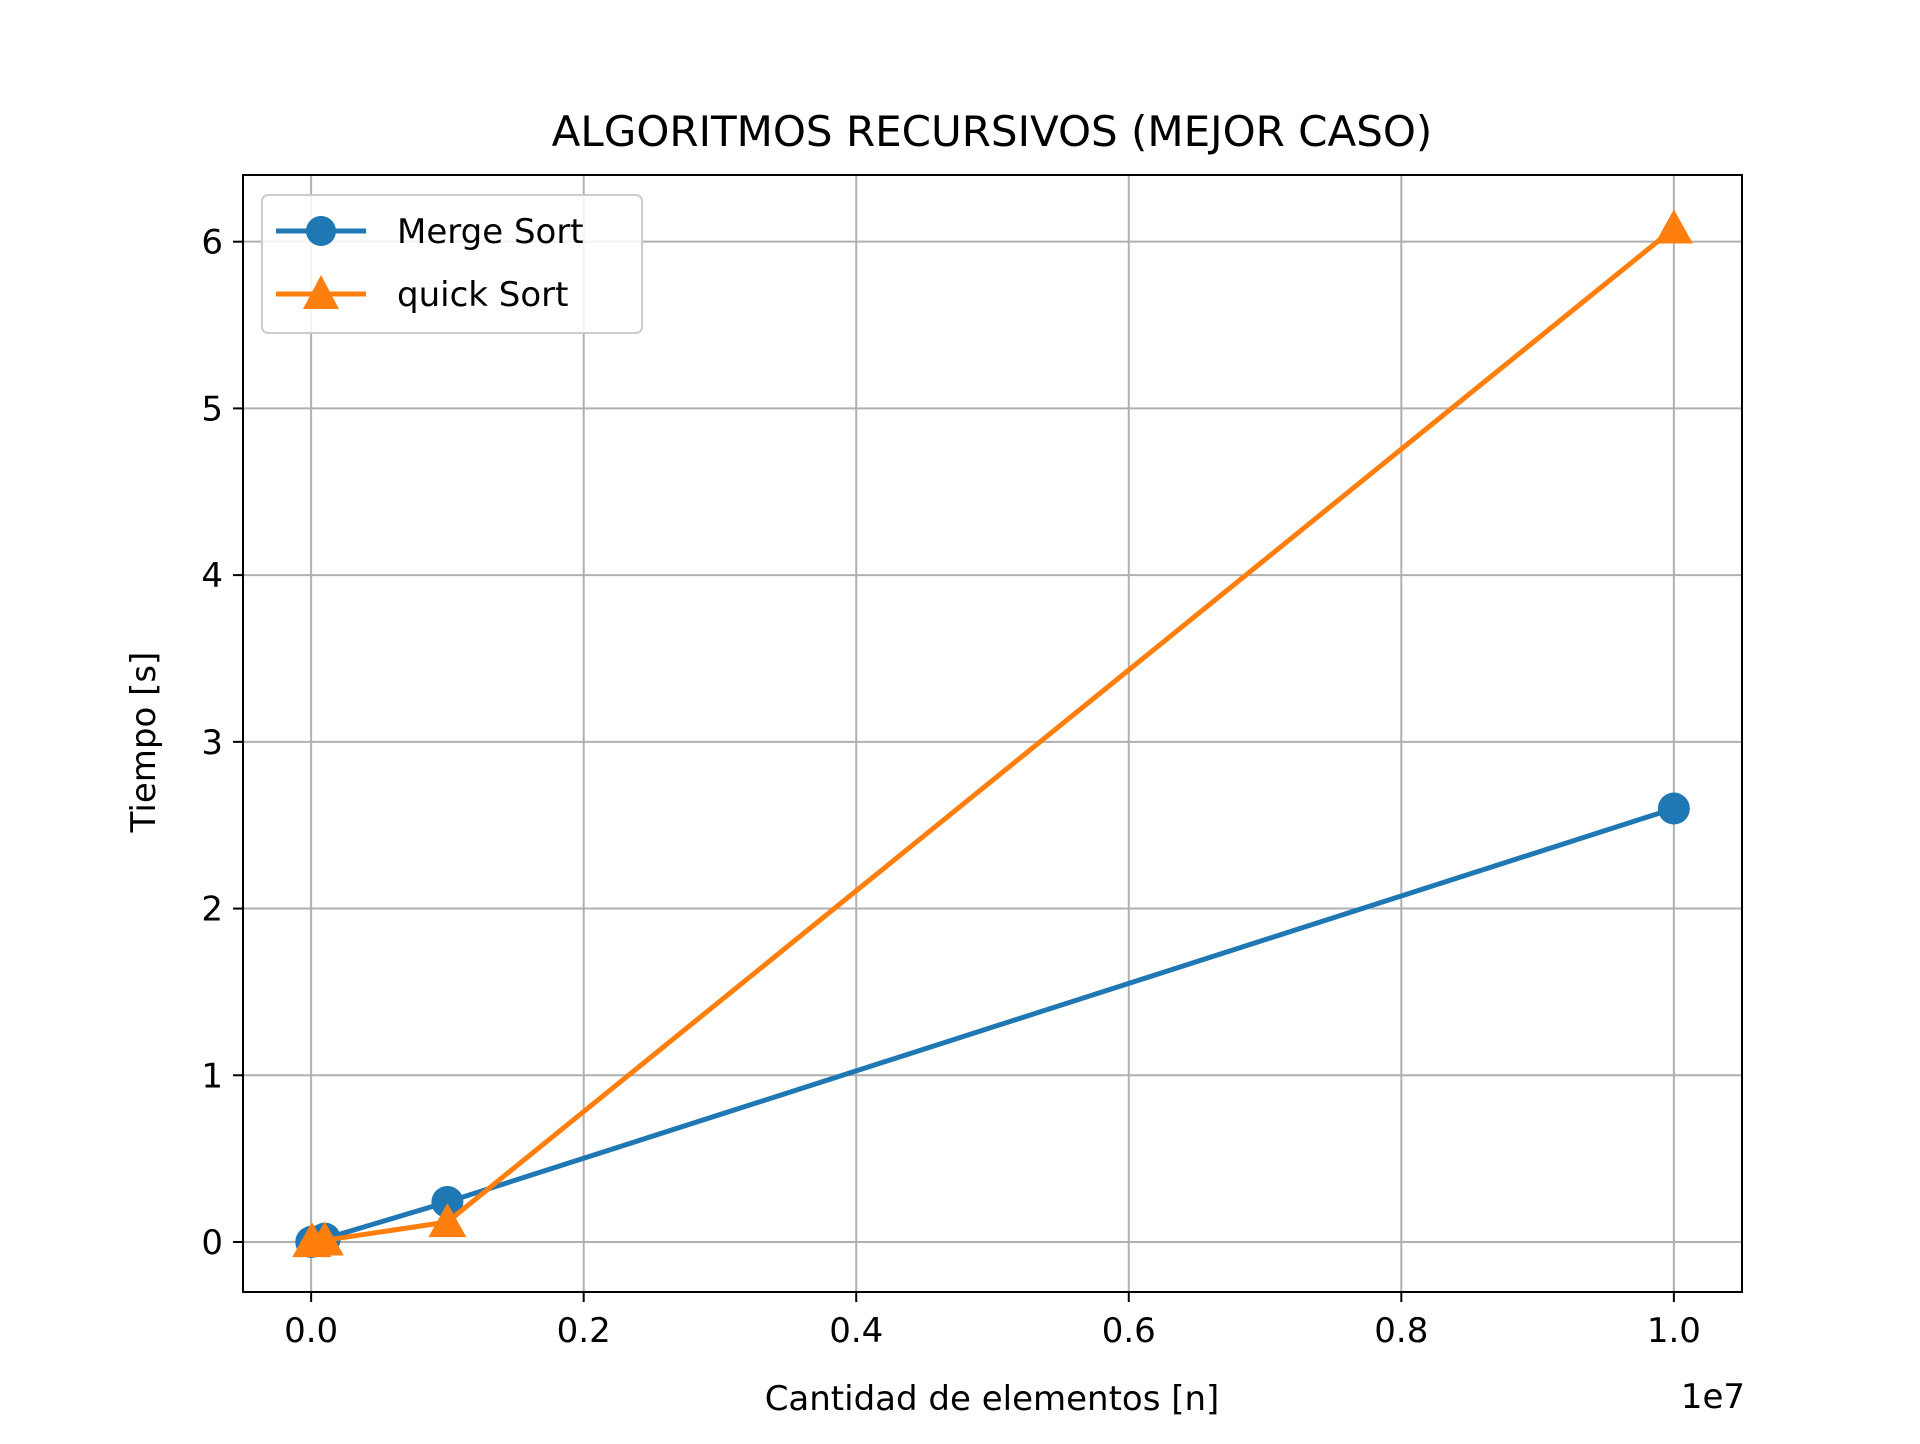 The width and height of the screenshot is (1920, 1444). I want to click on y-tick-label: 6, so click(212, 243).